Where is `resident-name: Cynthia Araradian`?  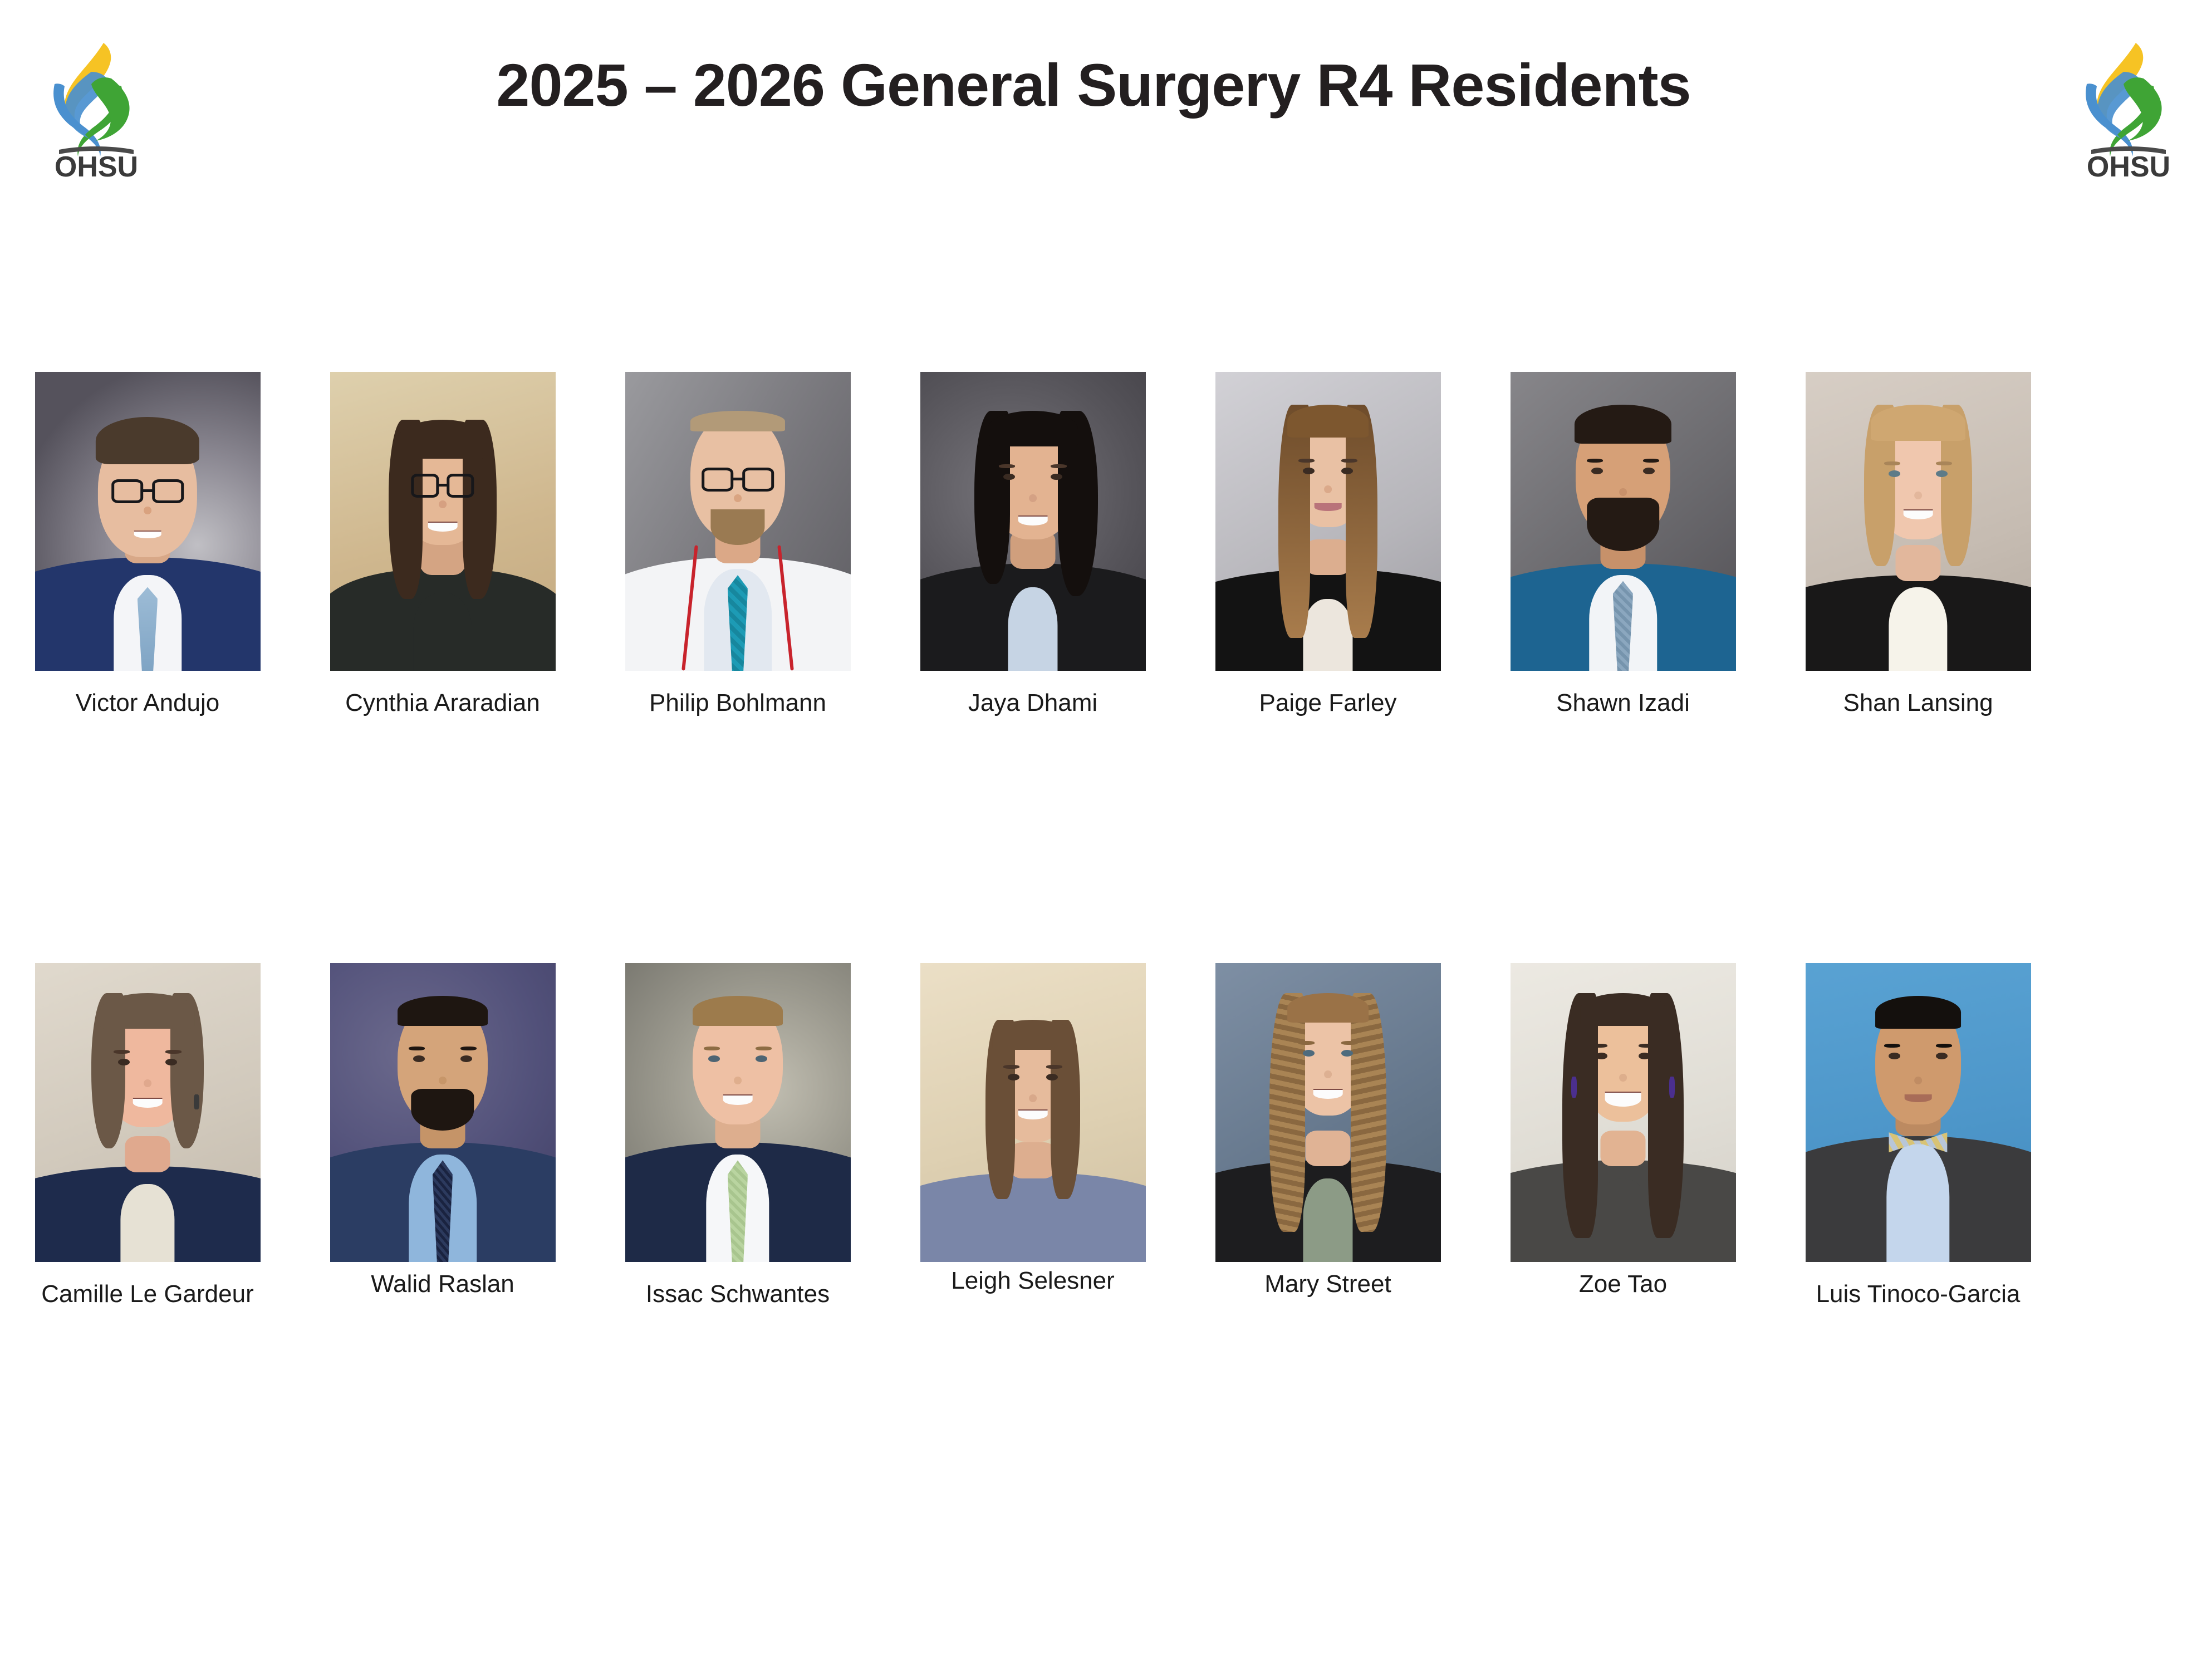
resident-name: Cynthia Araradian is located at coordinates (442, 703).